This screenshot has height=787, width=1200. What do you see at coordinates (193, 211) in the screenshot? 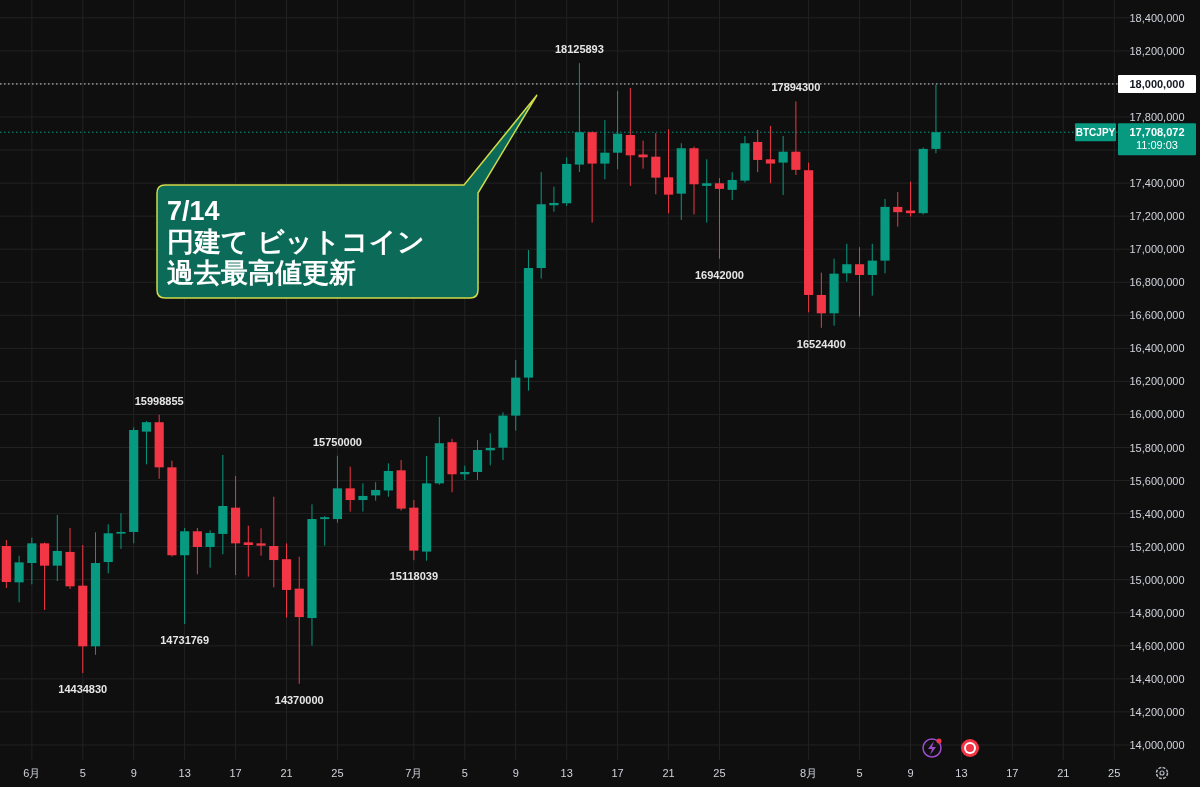
I see `annotation: 7/14` at bounding box center [193, 211].